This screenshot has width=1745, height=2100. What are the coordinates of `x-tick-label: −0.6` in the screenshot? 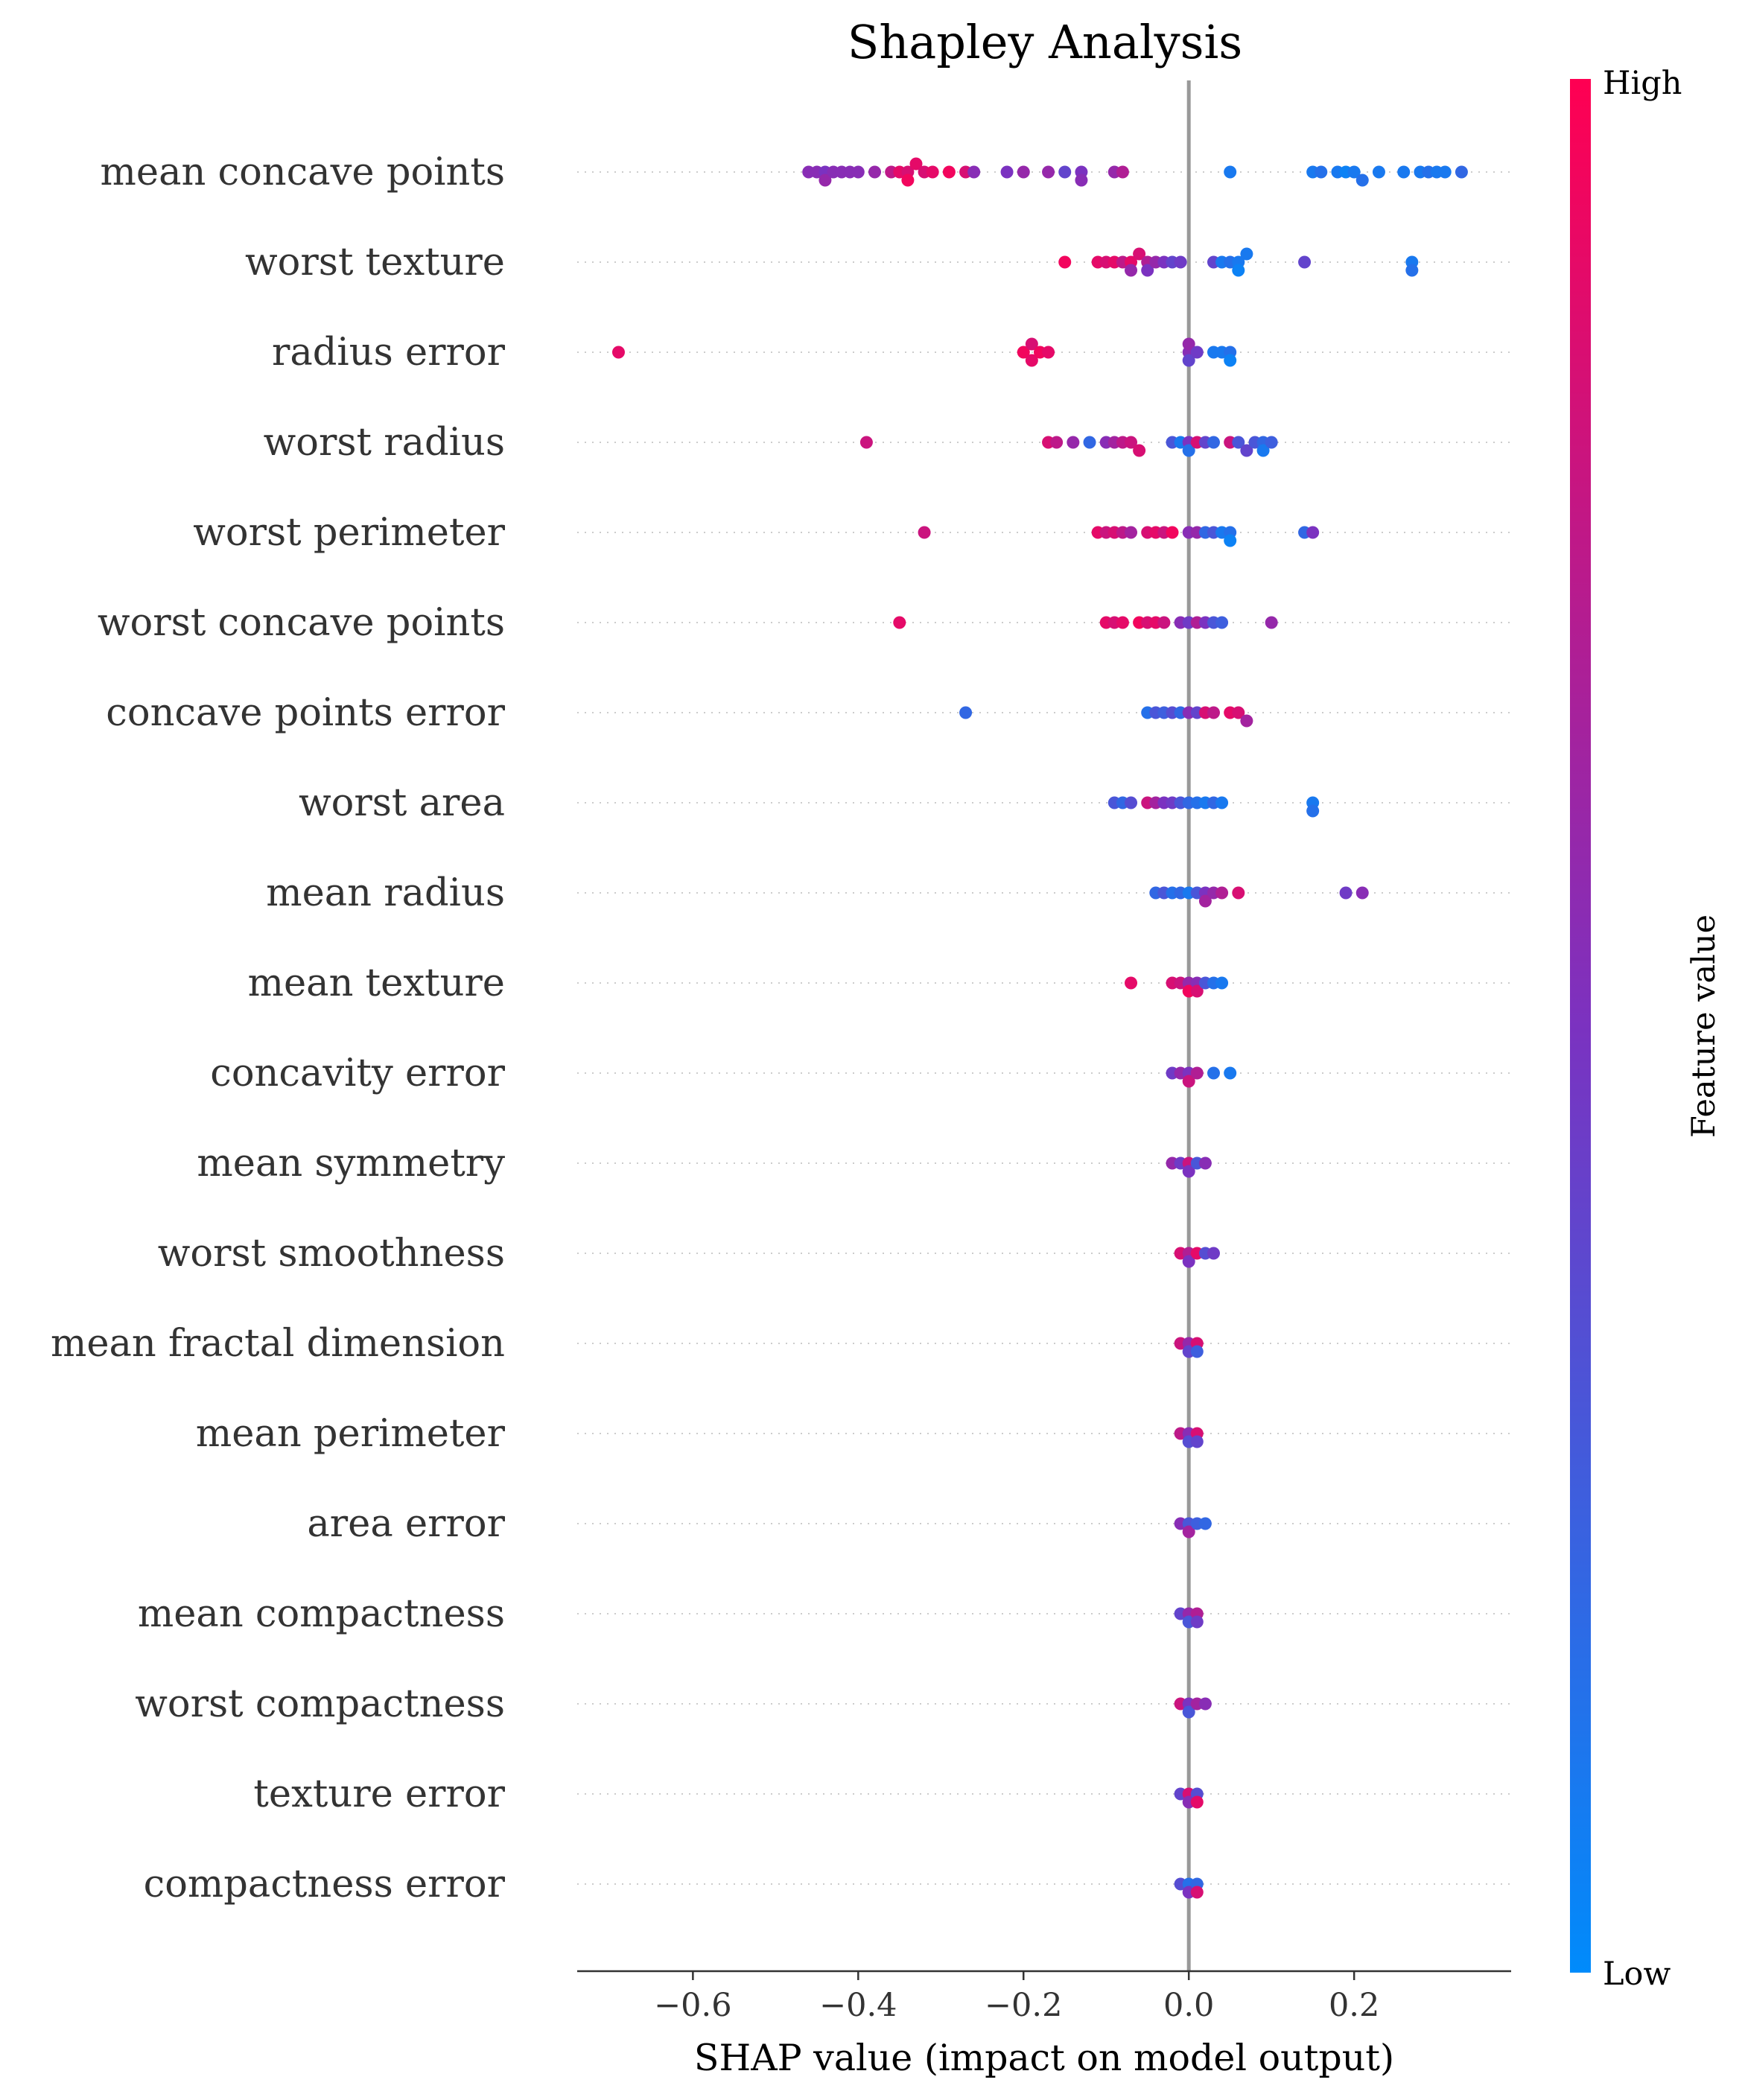 It's located at (692, 2005).